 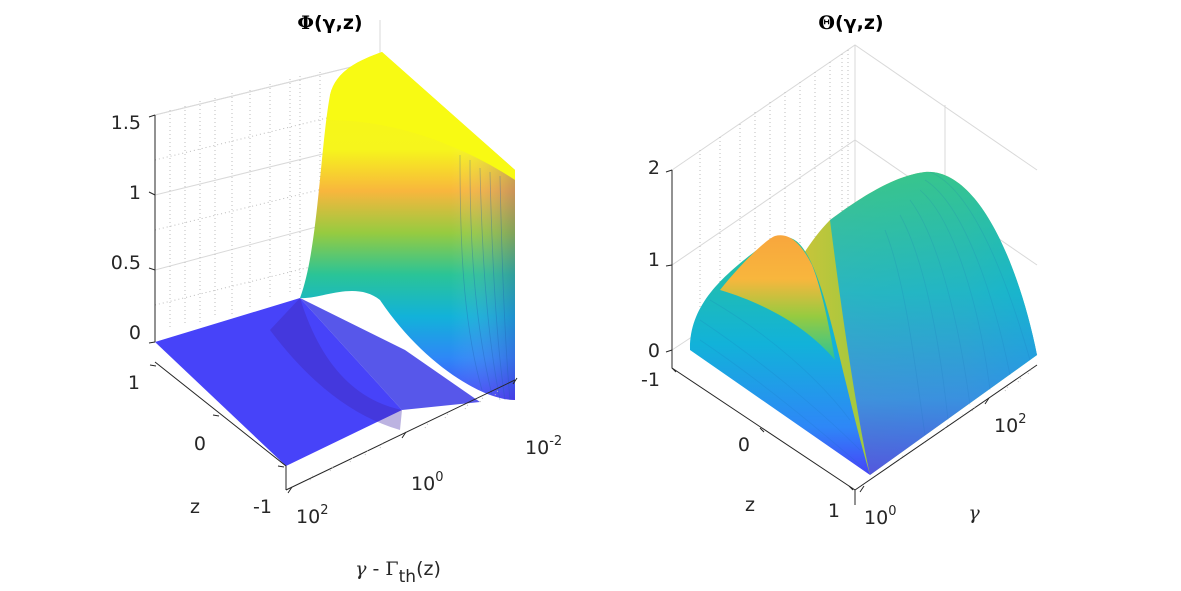 What do you see at coordinates (974, 513) in the screenshot?
I see `theta-x-axis-label: γ` at bounding box center [974, 513].